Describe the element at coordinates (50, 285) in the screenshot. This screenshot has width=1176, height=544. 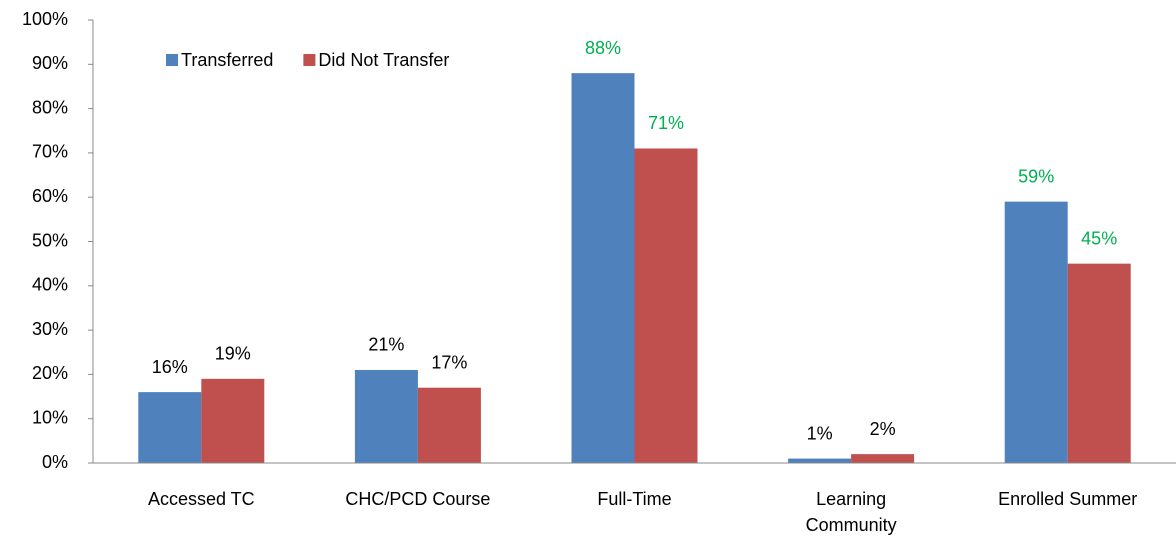
I see `y-tick-label: 40%` at that location.